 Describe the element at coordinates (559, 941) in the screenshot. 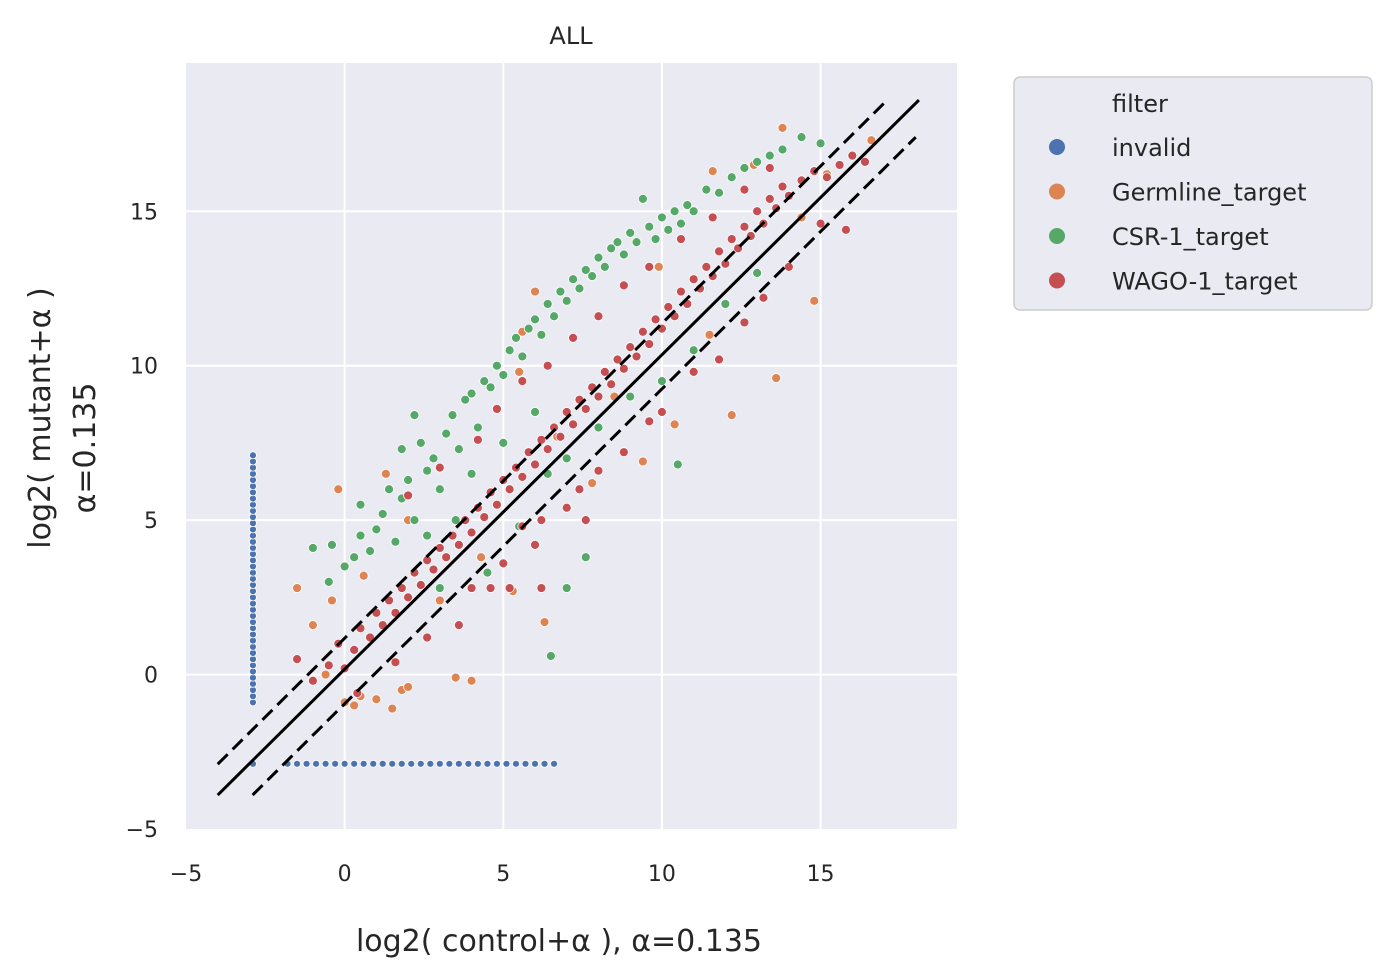

I see `x-axis-label: log2( control+α ), α=0.135` at that location.